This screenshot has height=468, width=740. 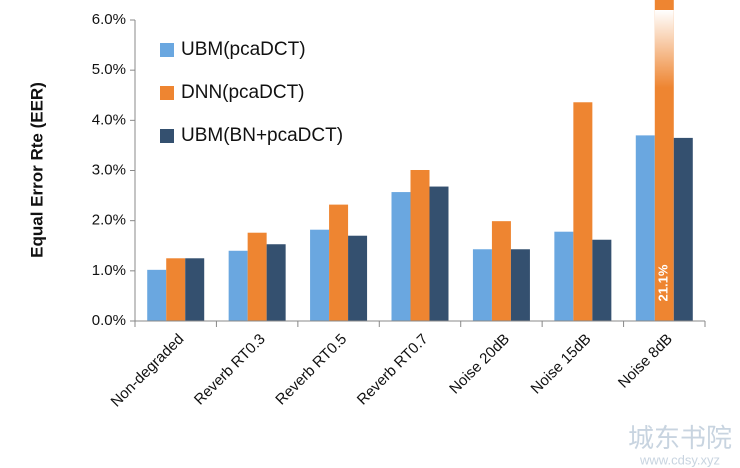 I want to click on y-tick-label: 5.0%, so click(x=109, y=69).